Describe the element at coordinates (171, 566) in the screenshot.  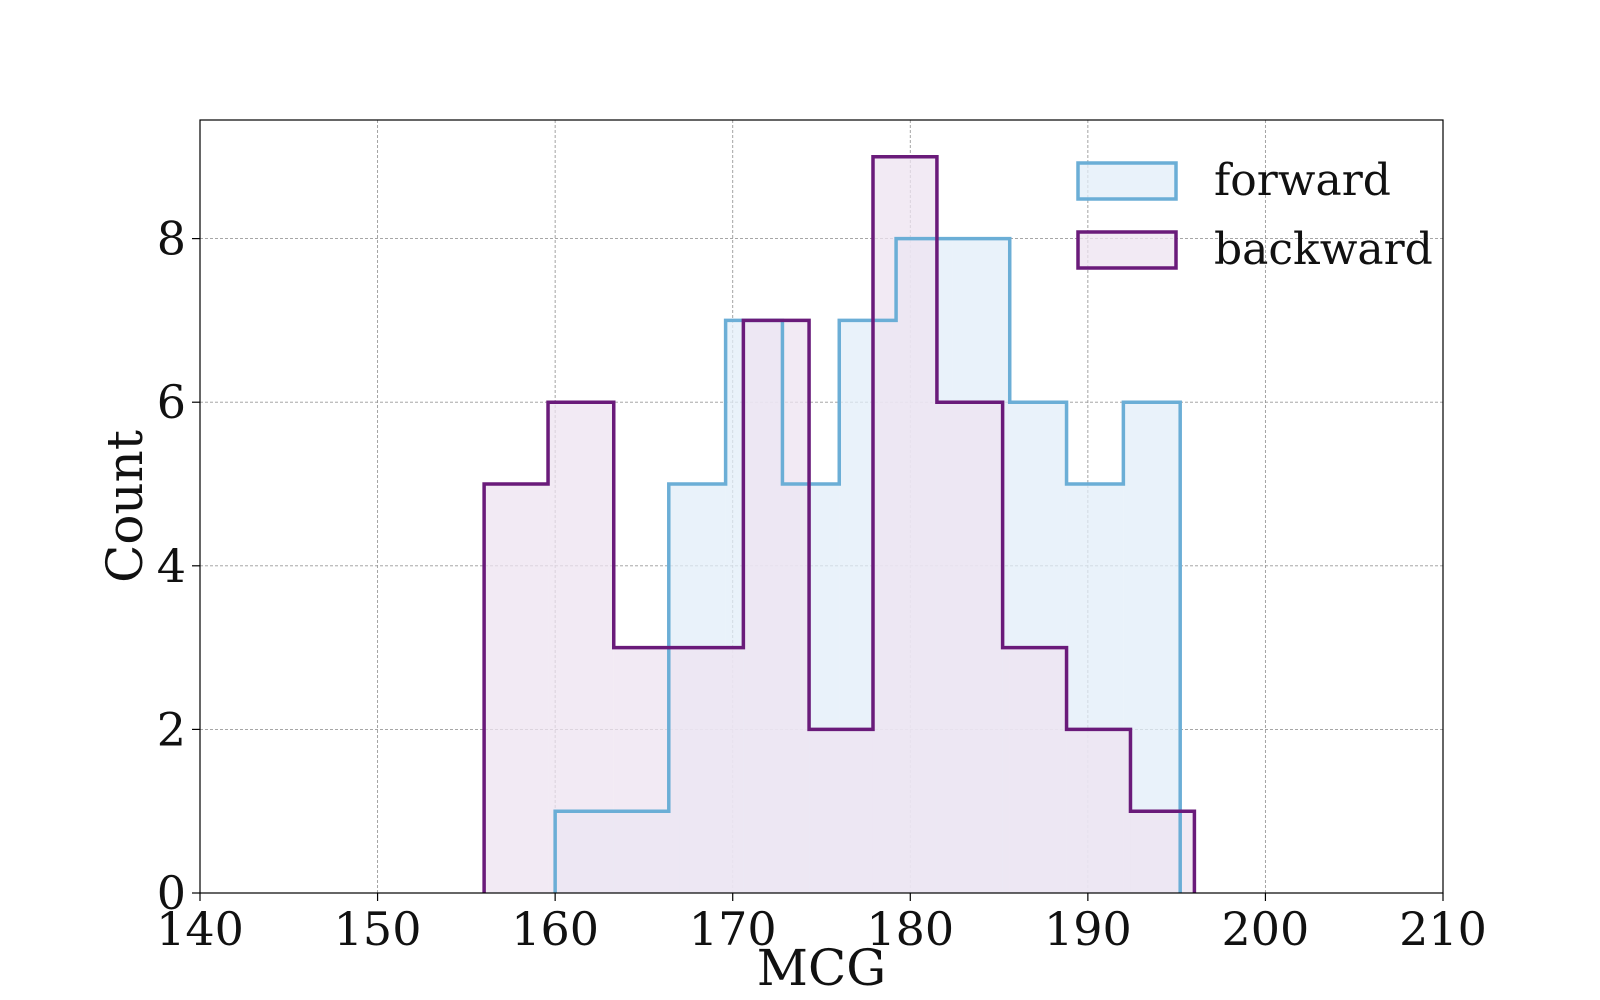
I see `y-tick-label: 4` at that location.